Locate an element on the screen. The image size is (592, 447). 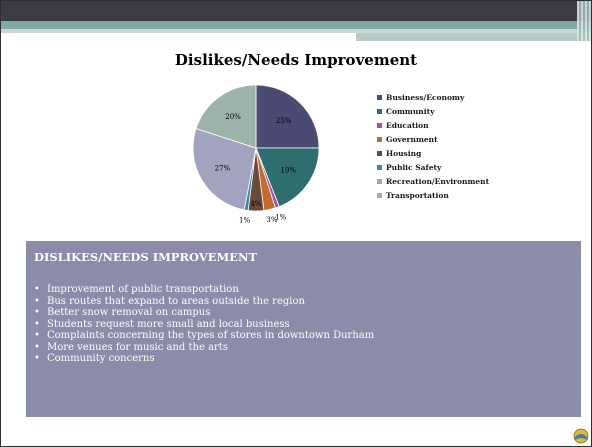
pie-chart: 25%19%1%3%4%1%27%20% is located at coordinates (256, 154).